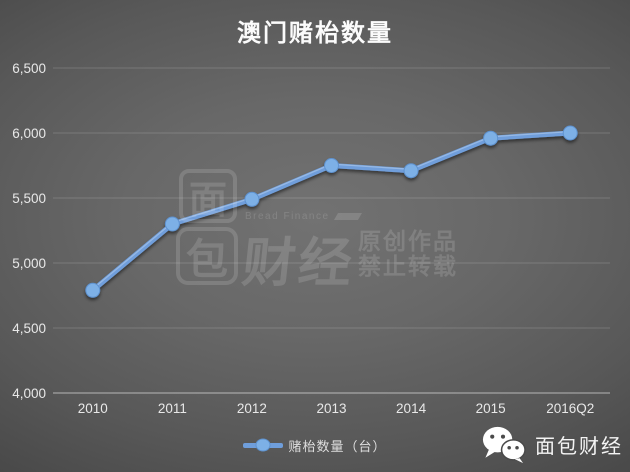 Image resolution: width=630 pixels, height=472 pixels. I want to click on x-tick-label: 2013, so click(331, 408).